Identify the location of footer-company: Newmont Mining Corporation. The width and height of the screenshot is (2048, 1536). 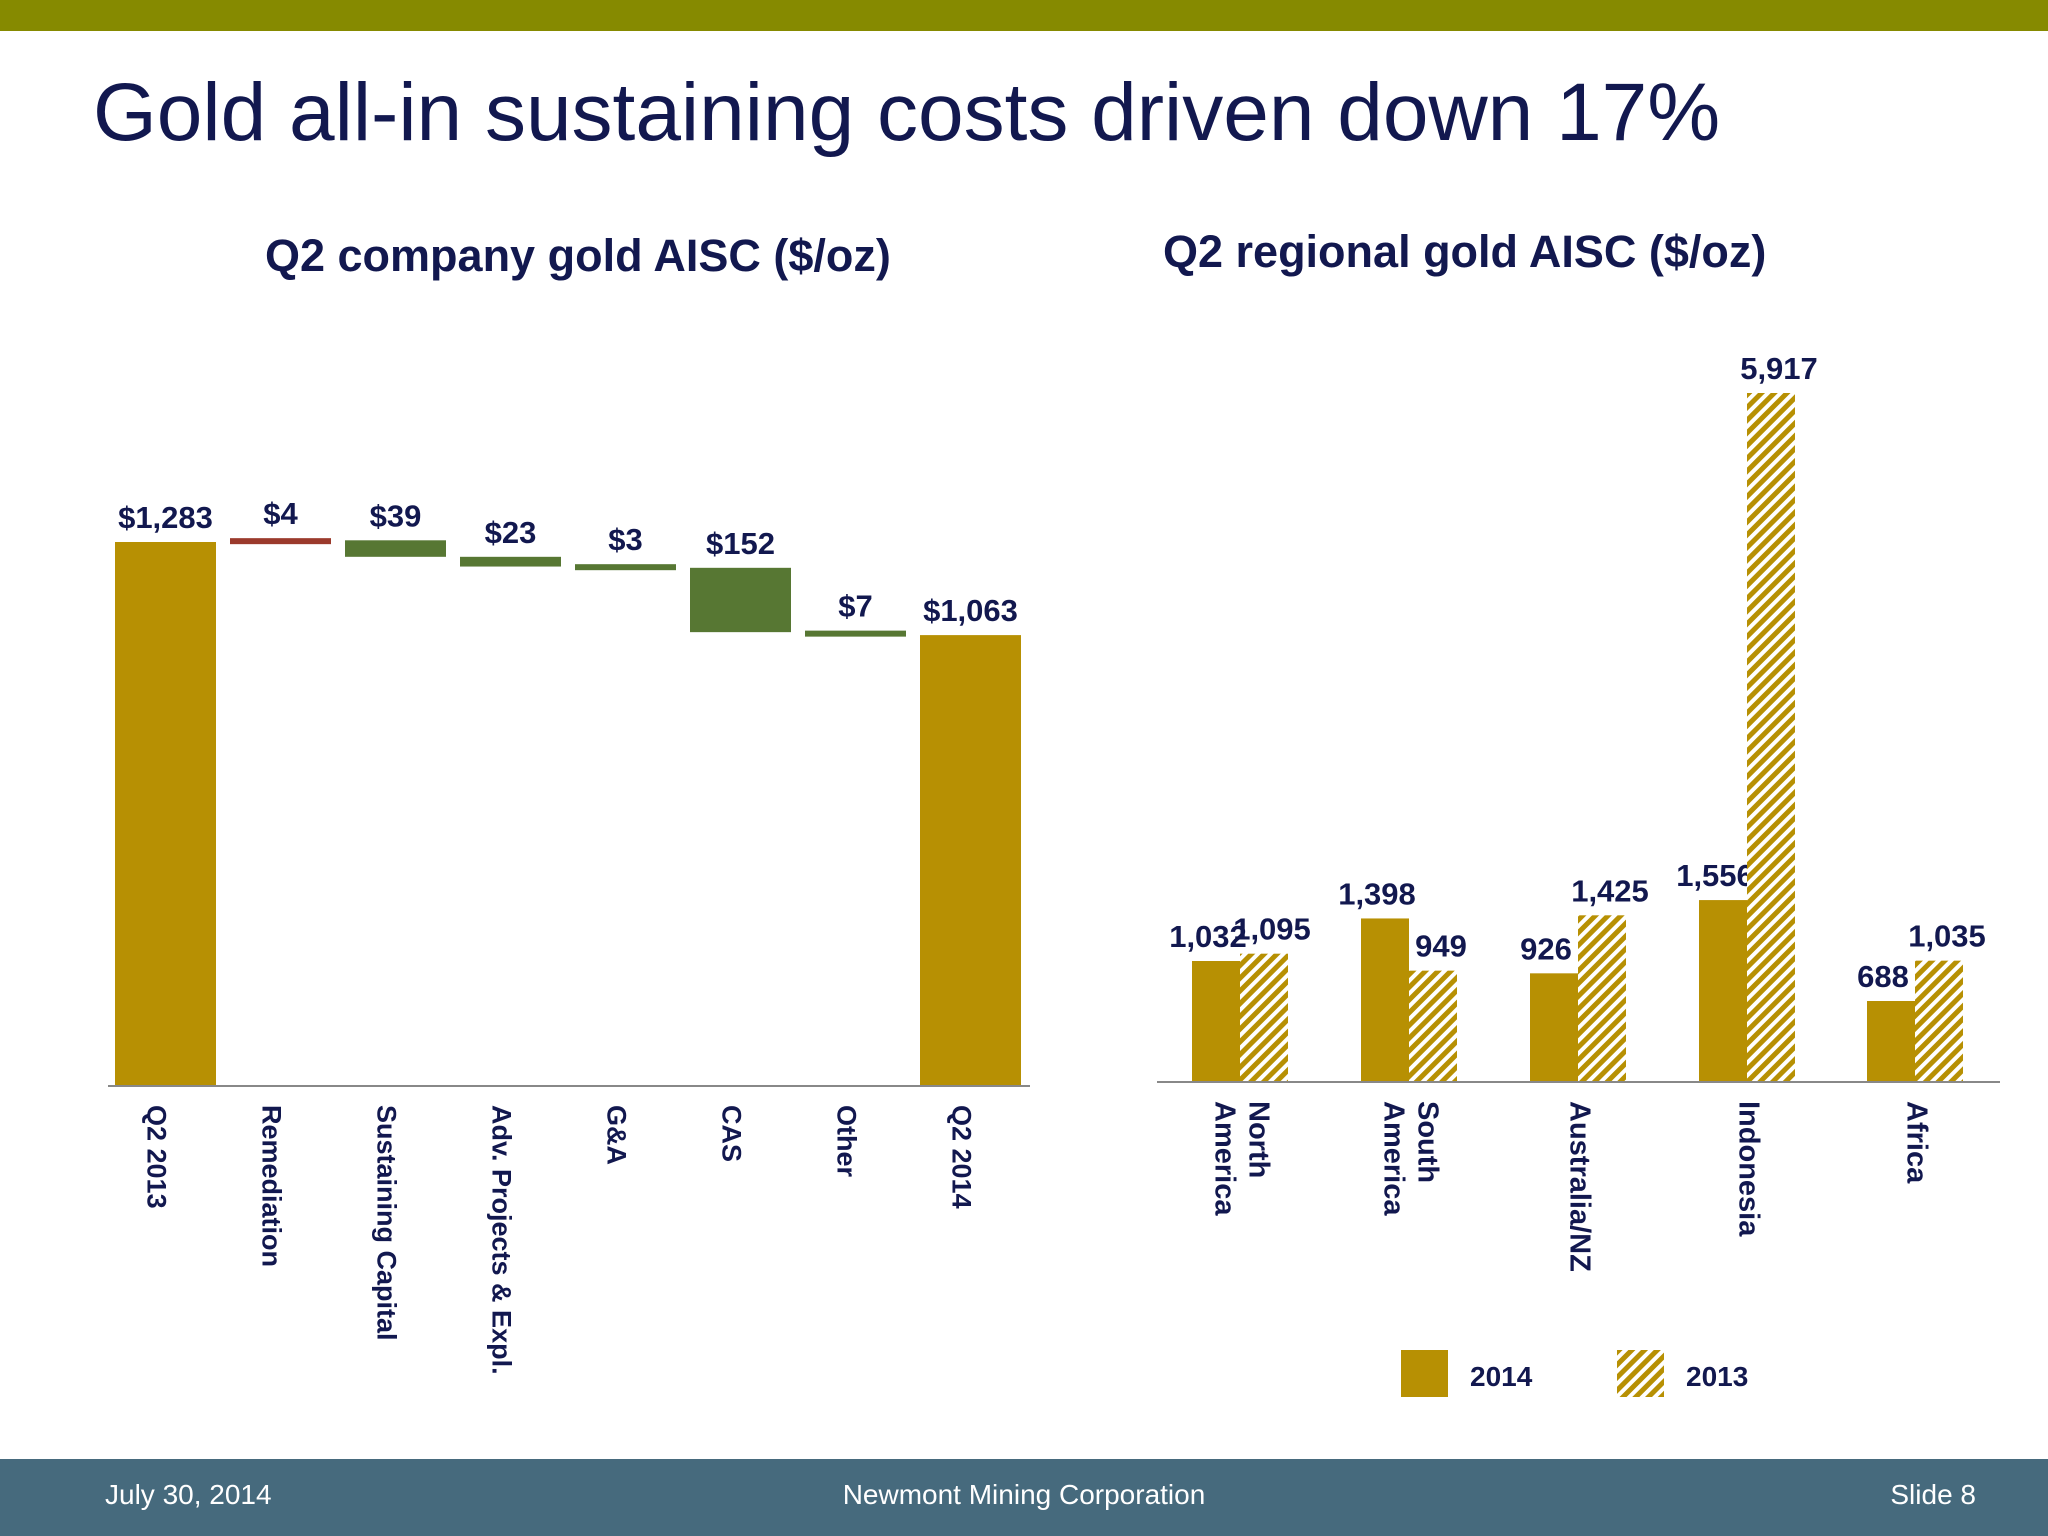
(1024, 1494).